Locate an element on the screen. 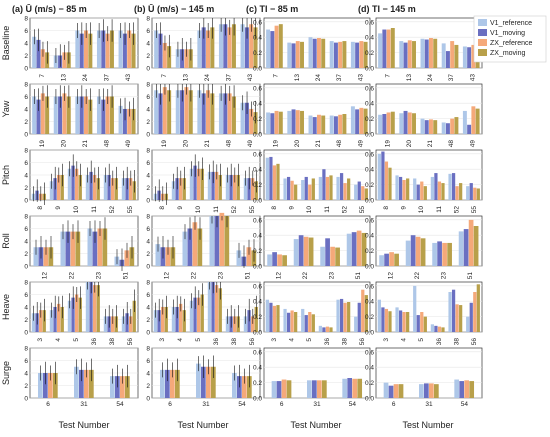  x-tick-label: 20 is located at coordinates (297, 144).